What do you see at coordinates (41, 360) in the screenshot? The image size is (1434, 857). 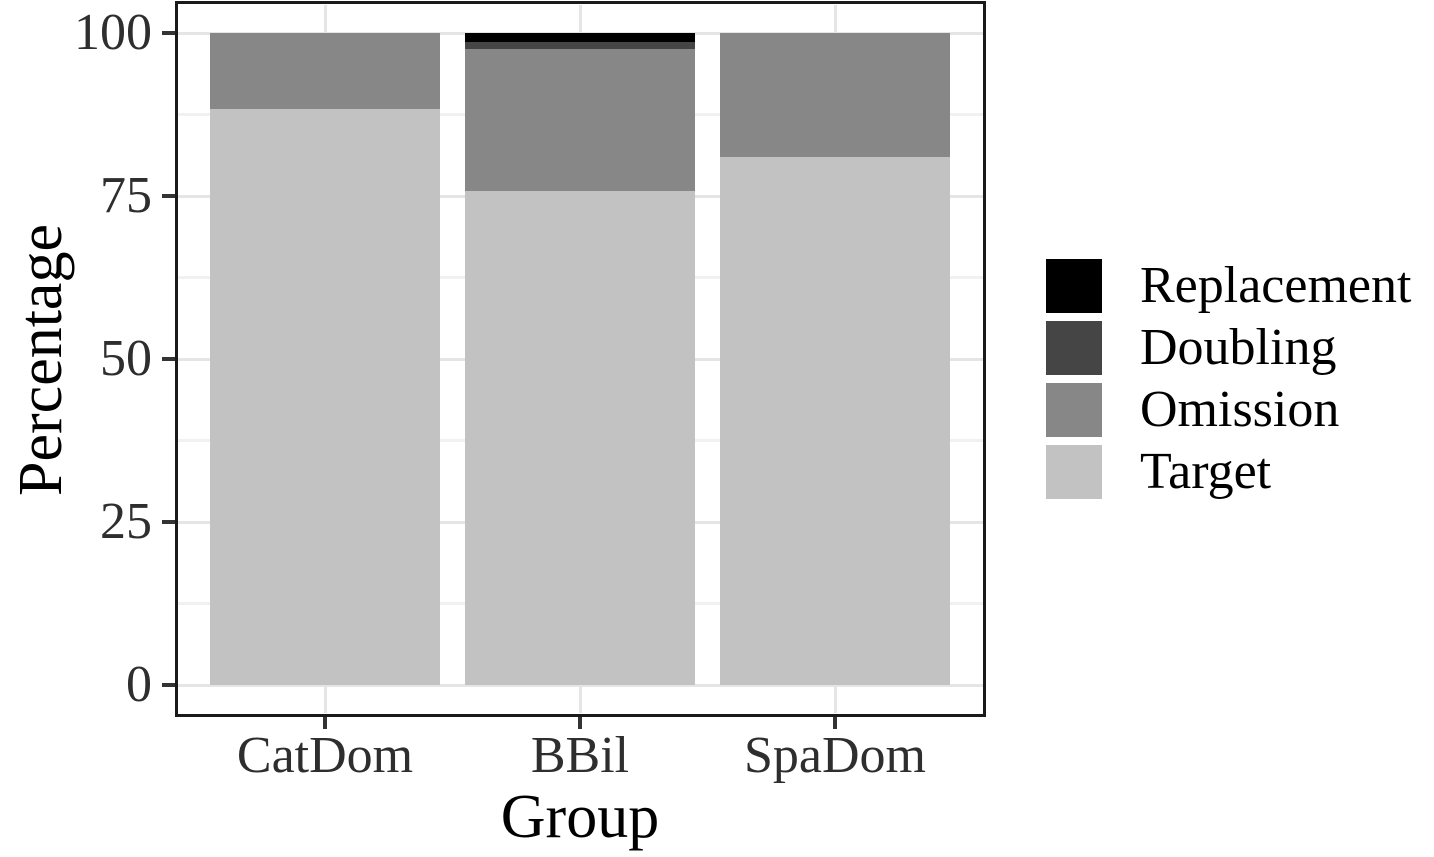 I see `y-axis-title: Percentage` at bounding box center [41, 360].